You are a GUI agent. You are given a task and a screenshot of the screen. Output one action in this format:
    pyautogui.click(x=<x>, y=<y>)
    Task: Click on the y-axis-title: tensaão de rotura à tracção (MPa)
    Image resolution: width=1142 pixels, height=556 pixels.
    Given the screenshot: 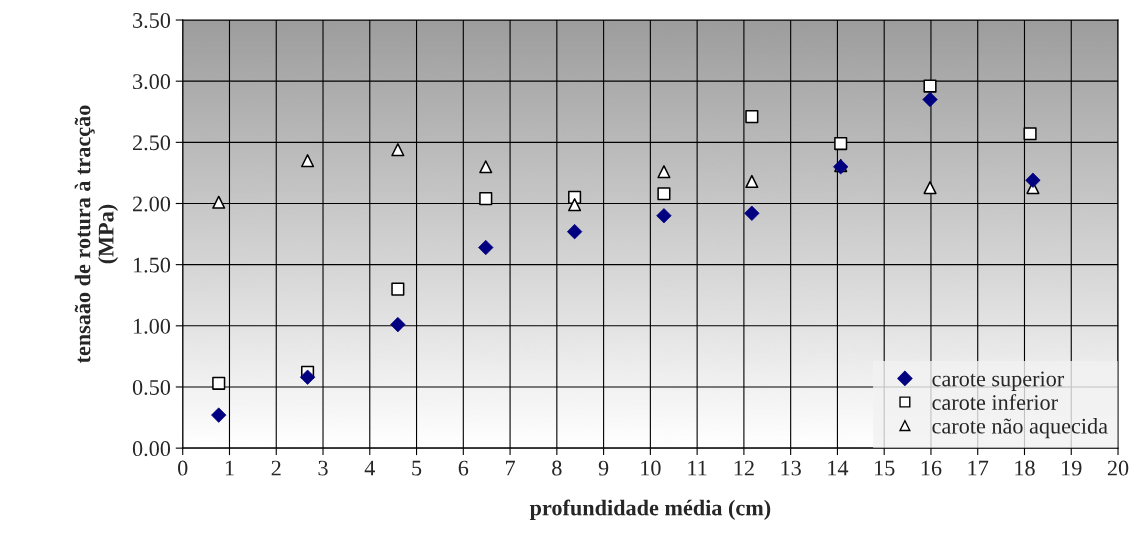 What is the action you would take?
    pyautogui.click(x=96, y=234)
    